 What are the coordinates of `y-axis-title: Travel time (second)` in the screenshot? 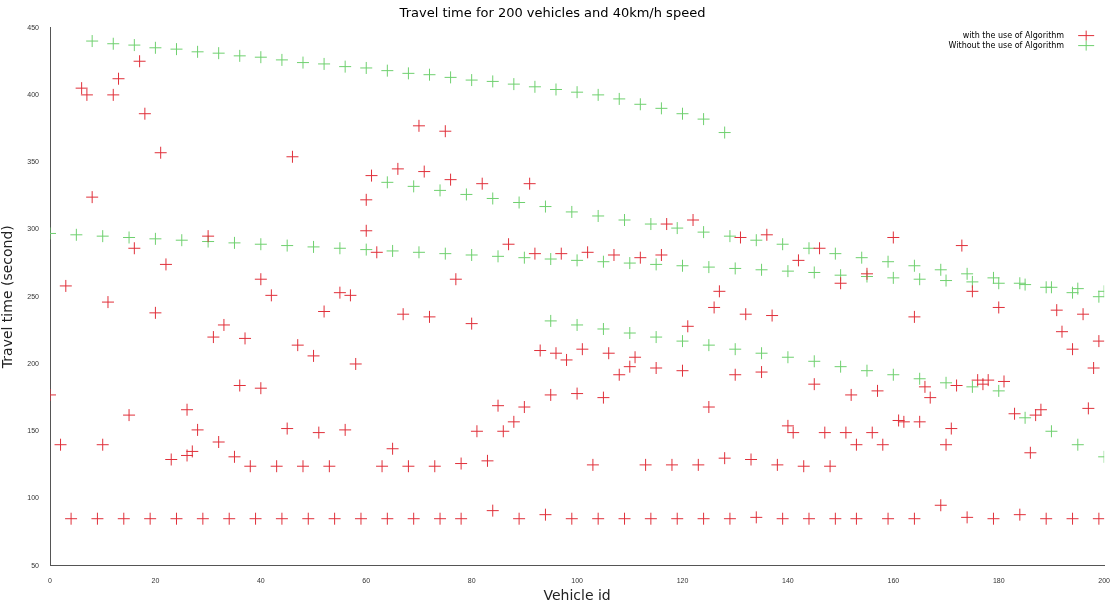 It's located at (8, 297).